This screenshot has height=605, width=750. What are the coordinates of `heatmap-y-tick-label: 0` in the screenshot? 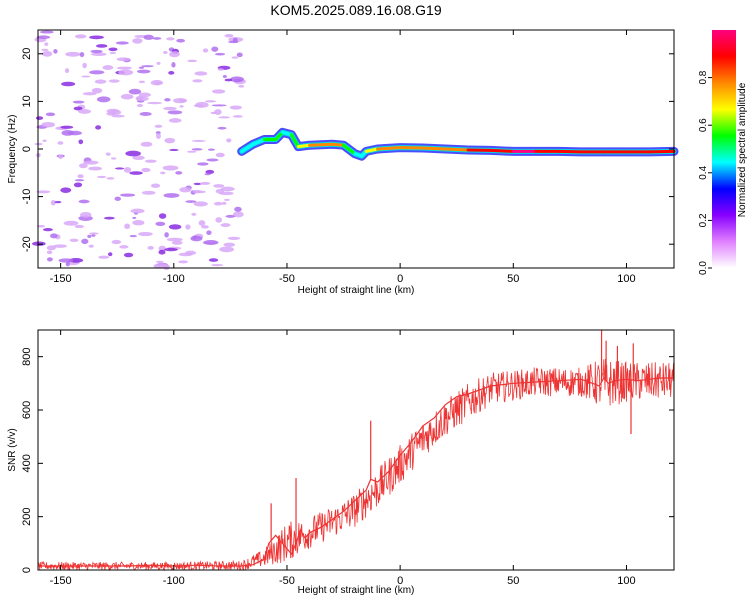 It's located at (27, 149).